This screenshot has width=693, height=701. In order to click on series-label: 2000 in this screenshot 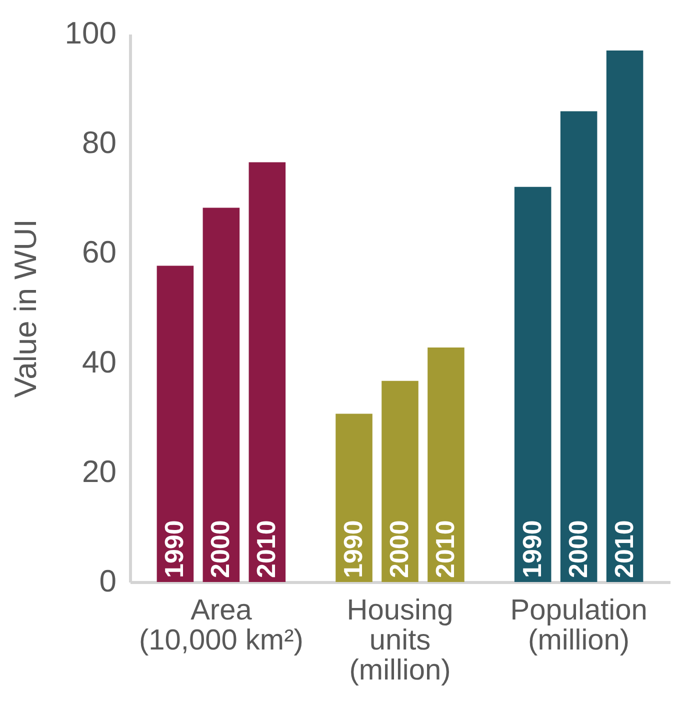, I will do `click(220, 549)`.